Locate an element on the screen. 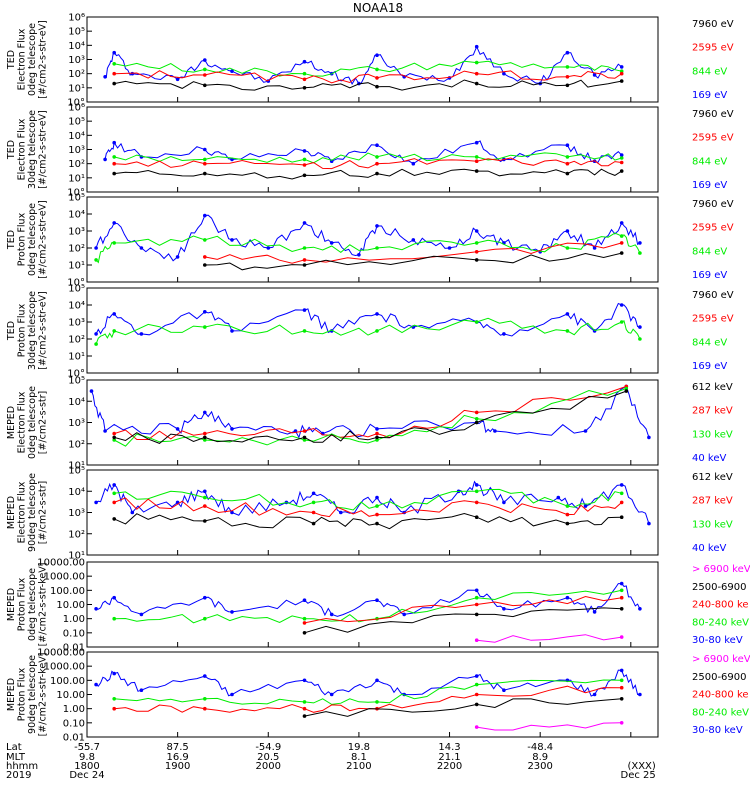  y-tick-label: 10³ is located at coordinates (76, 150).